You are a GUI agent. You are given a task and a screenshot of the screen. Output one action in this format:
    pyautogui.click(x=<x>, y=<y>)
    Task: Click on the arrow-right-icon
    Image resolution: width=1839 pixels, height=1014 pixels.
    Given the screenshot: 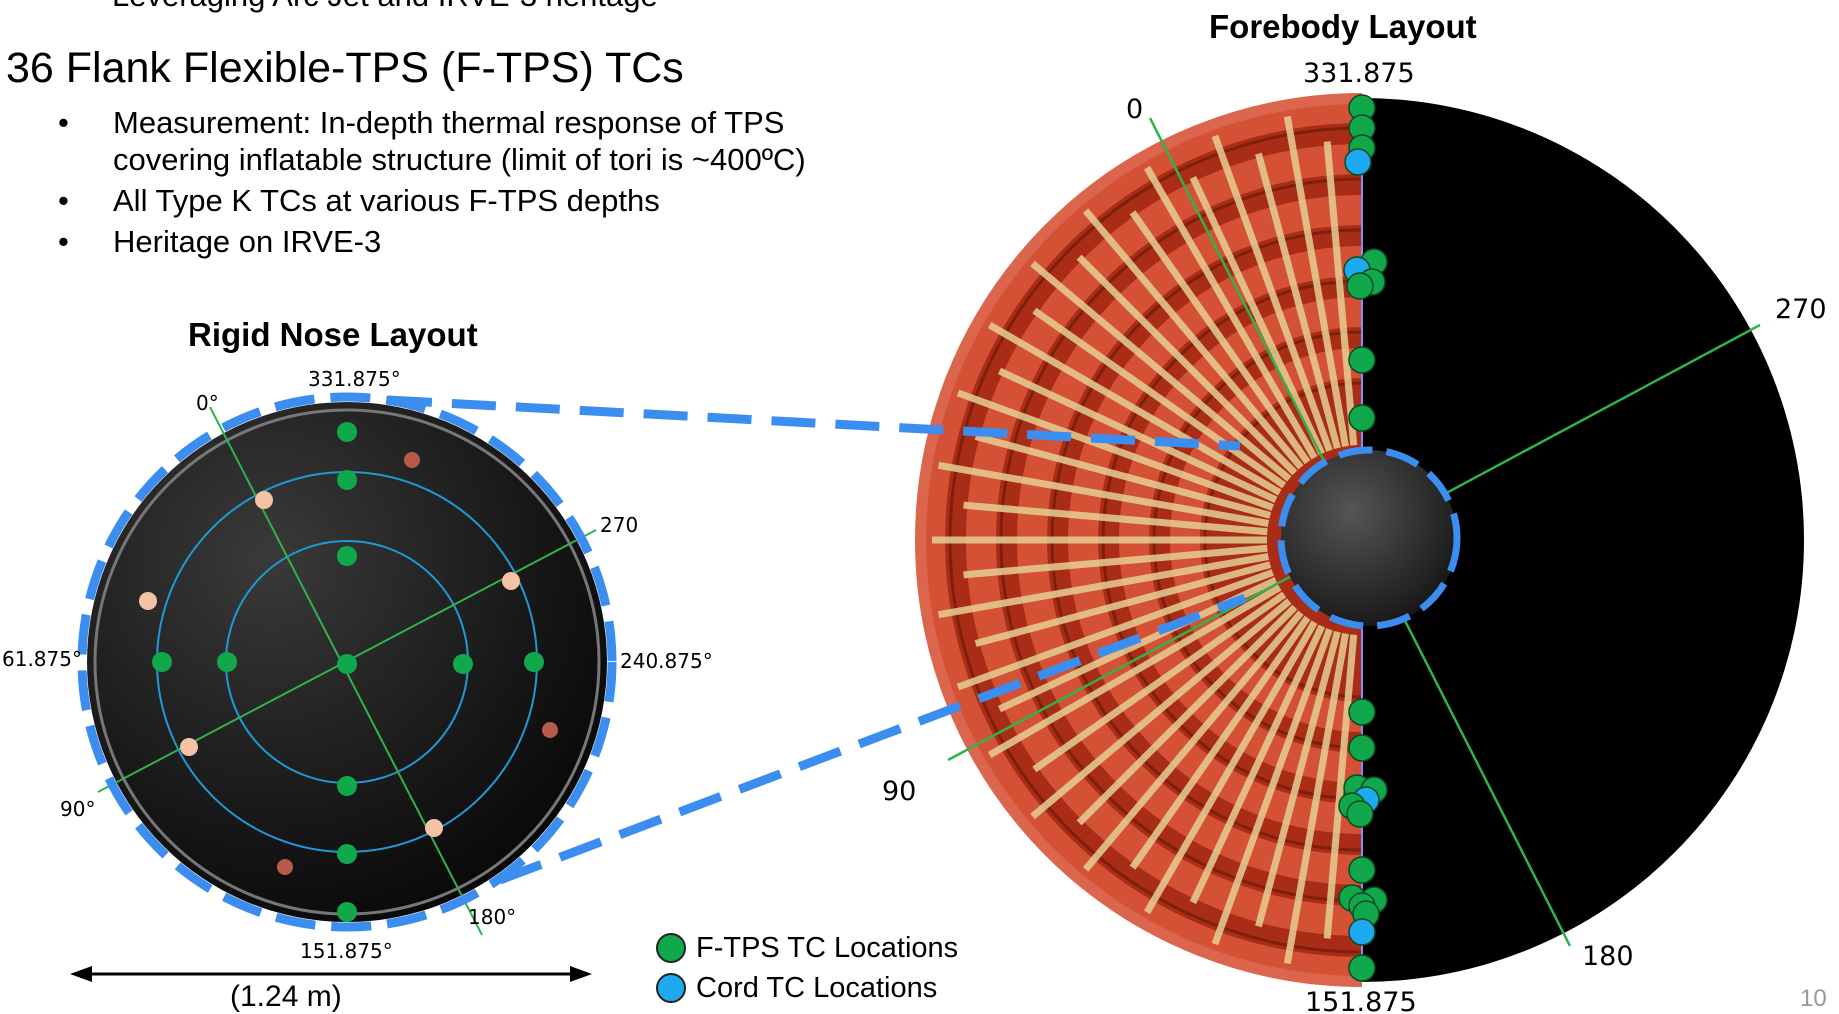 What is the action you would take?
    pyautogui.click(x=581, y=974)
    